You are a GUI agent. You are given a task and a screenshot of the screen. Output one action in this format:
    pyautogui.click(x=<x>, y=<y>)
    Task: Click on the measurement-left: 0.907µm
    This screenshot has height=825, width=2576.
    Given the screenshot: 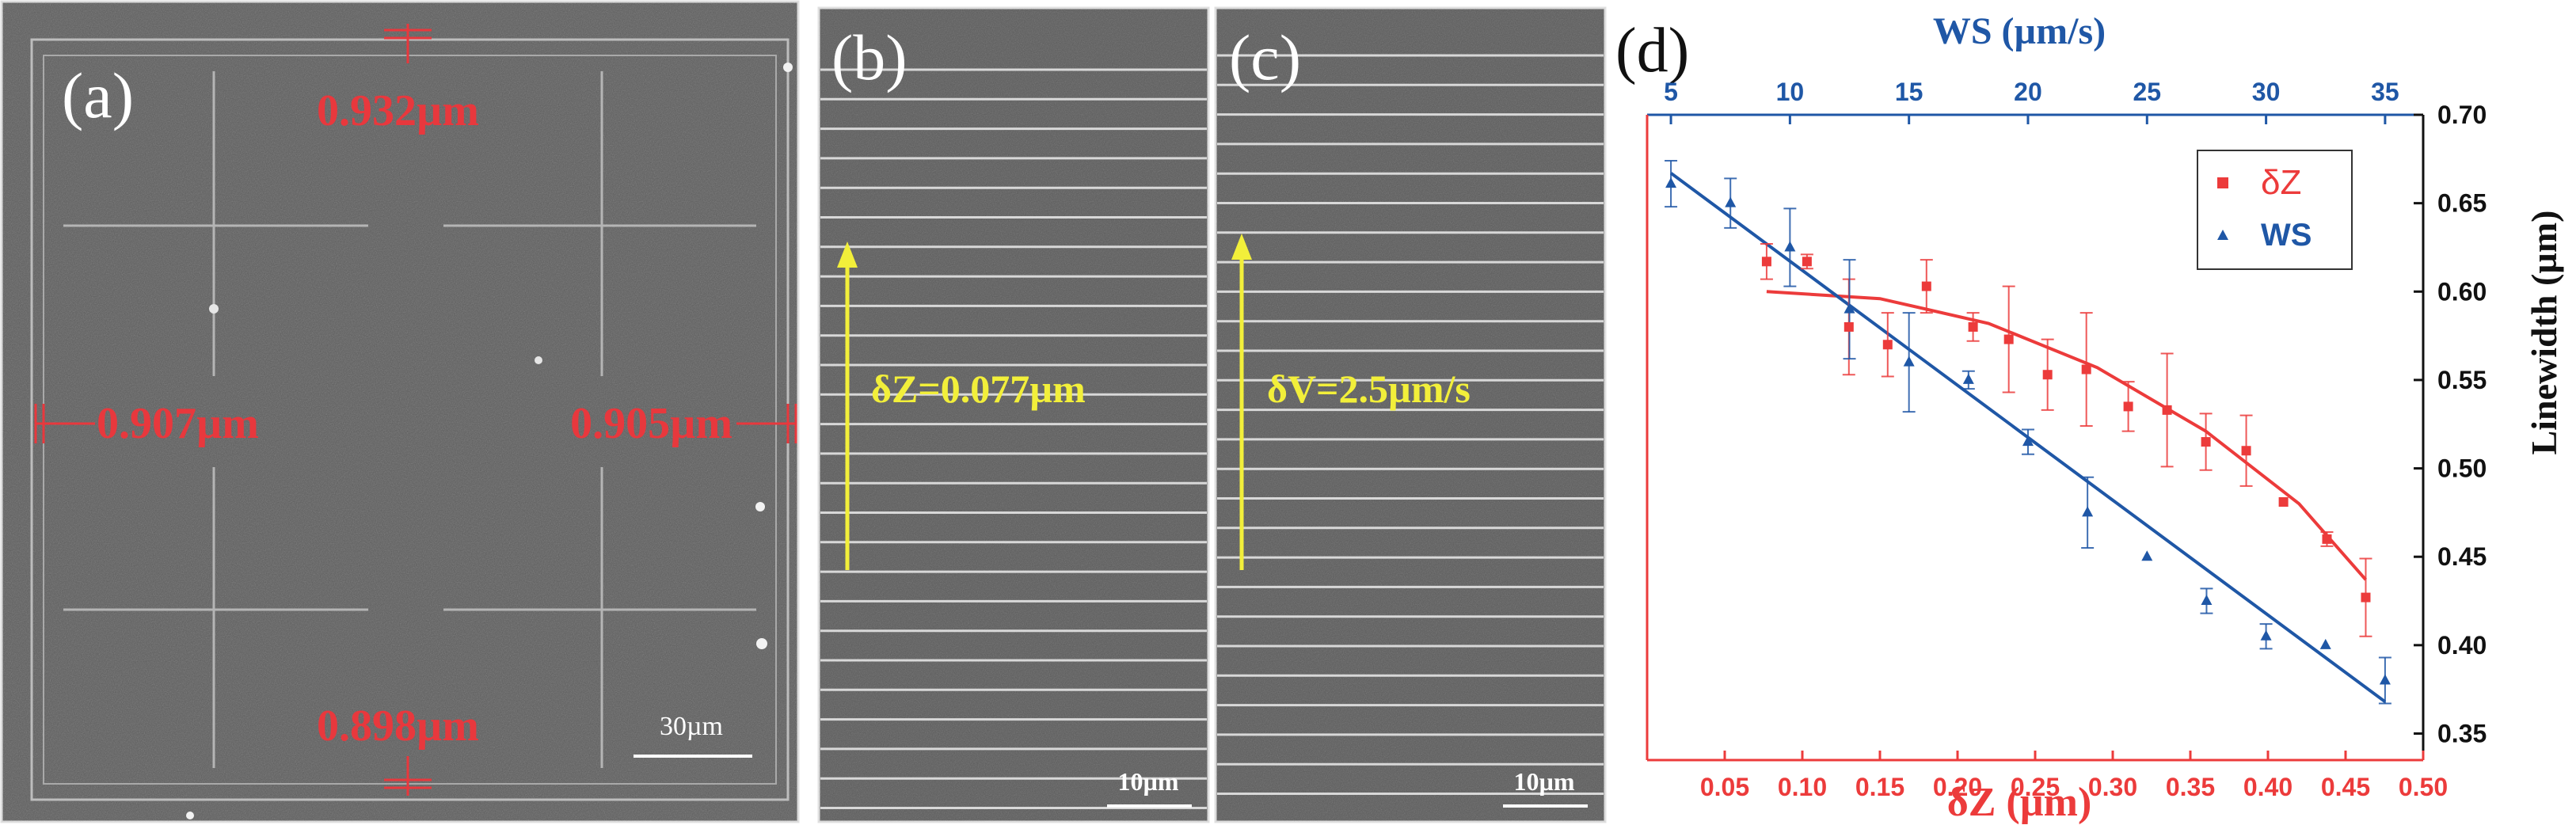 What is the action you would take?
    pyautogui.click(x=178, y=423)
    